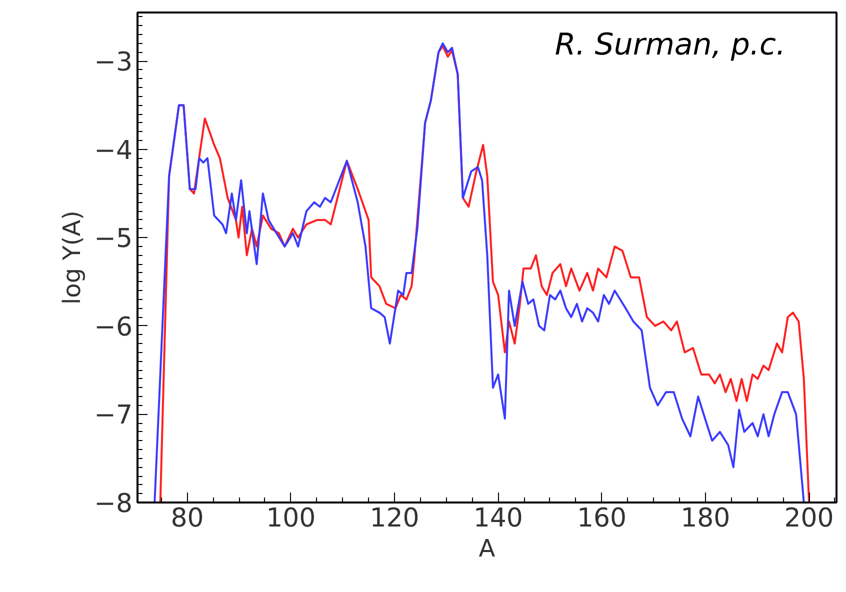 Image resolution: width=846 pixels, height=592 pixels. What do you see at coordinates (113, 504) in the screenshot?
I see `y-tick-label: −8` at bounding box center [113, 504].